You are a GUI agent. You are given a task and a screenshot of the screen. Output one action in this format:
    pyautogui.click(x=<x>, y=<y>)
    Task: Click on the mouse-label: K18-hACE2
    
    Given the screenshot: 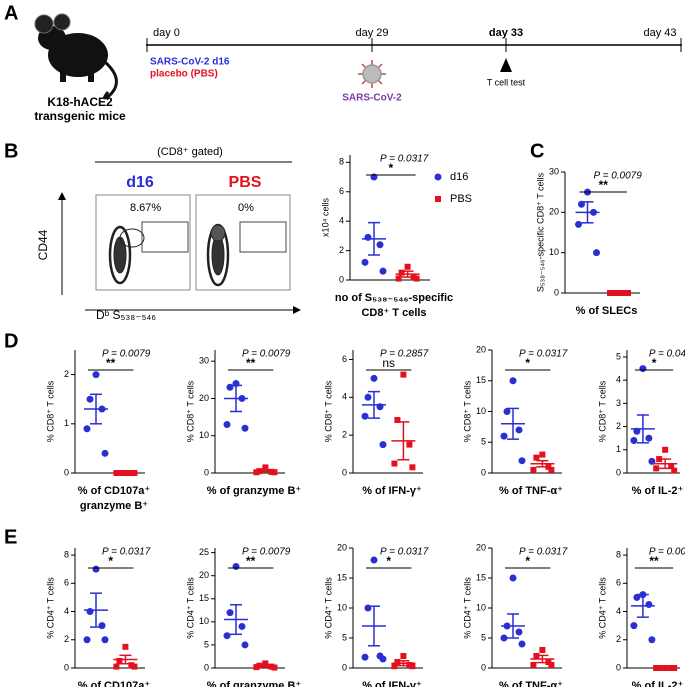 What is the action you would take?
    pyautogui.click(x=80, y=102)
    